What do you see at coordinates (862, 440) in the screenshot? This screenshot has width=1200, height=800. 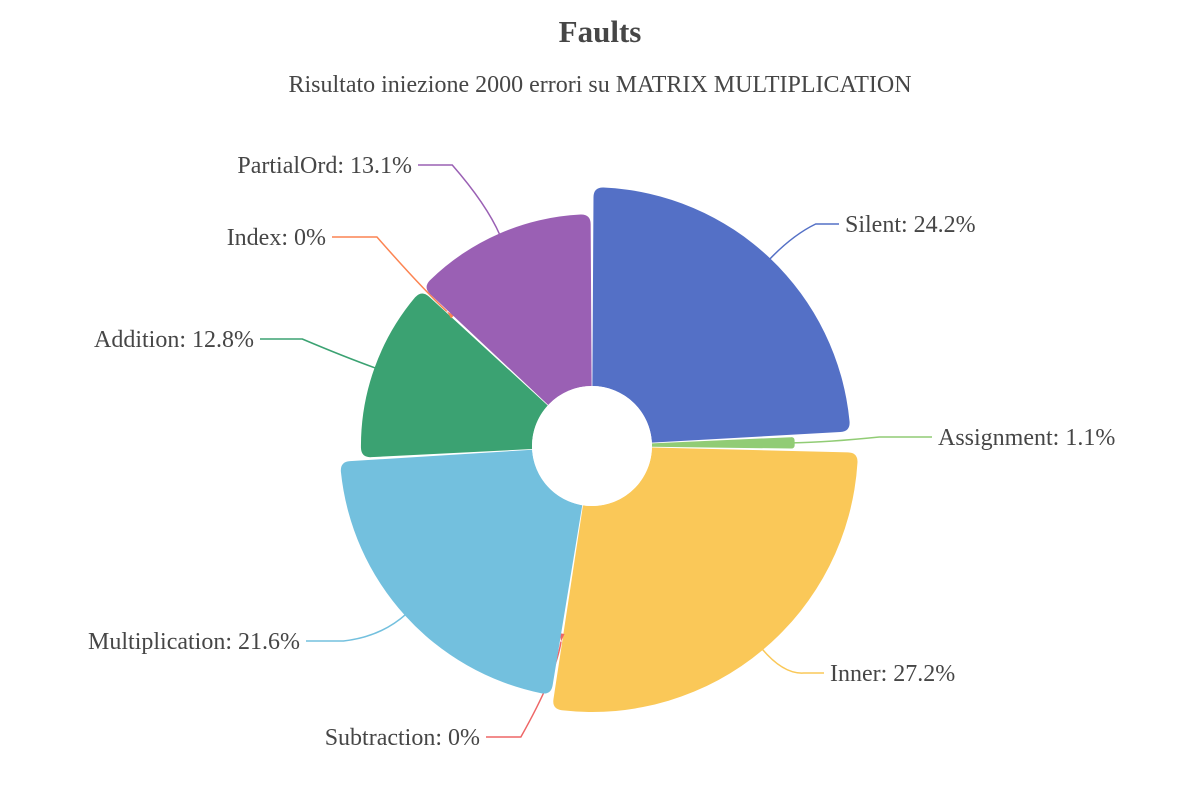 I see `leader-line-assignment` at bounding box center [862, 440].